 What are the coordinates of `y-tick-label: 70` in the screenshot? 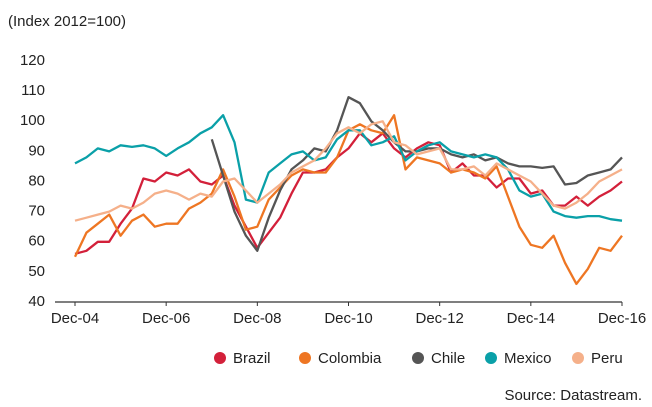 It's located at (36, 211).